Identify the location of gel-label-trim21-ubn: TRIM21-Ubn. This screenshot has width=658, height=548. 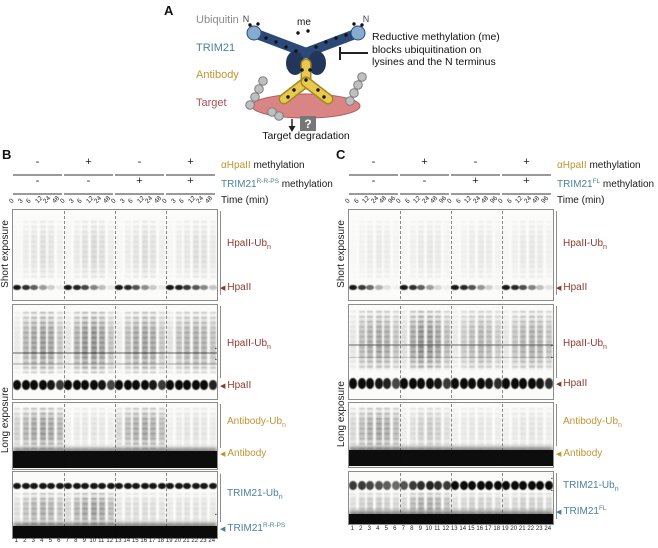
(591, 486).